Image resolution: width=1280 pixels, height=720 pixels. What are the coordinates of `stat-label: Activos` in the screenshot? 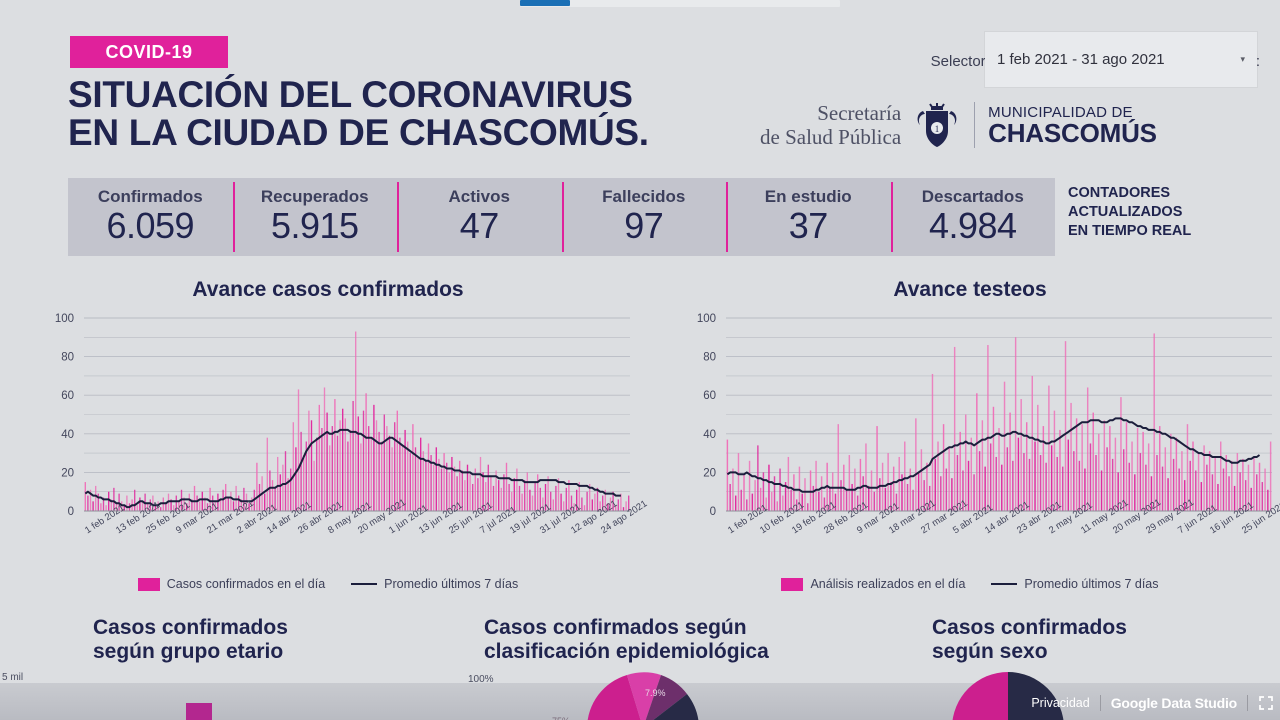 It's located at (479, 196).